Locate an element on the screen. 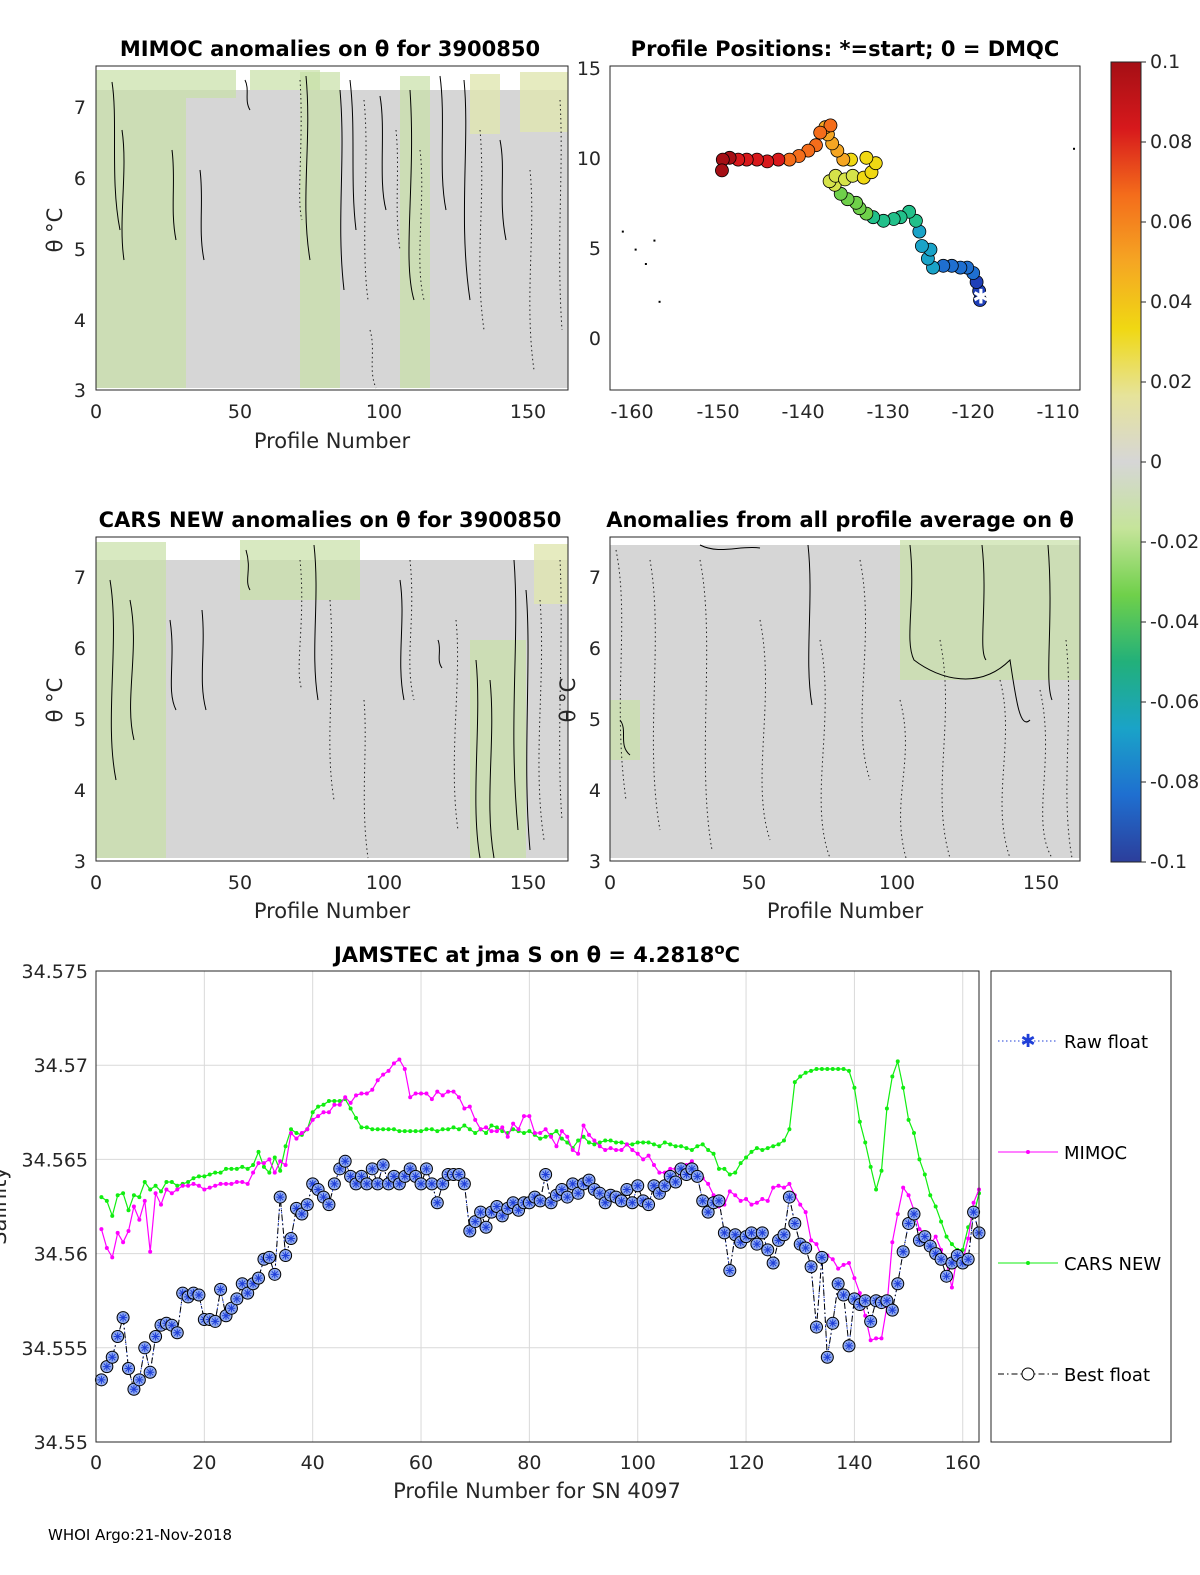 This screenshot has height=1575, width=1200. x-tick-label: -130 is located at coordinates (887, 412).